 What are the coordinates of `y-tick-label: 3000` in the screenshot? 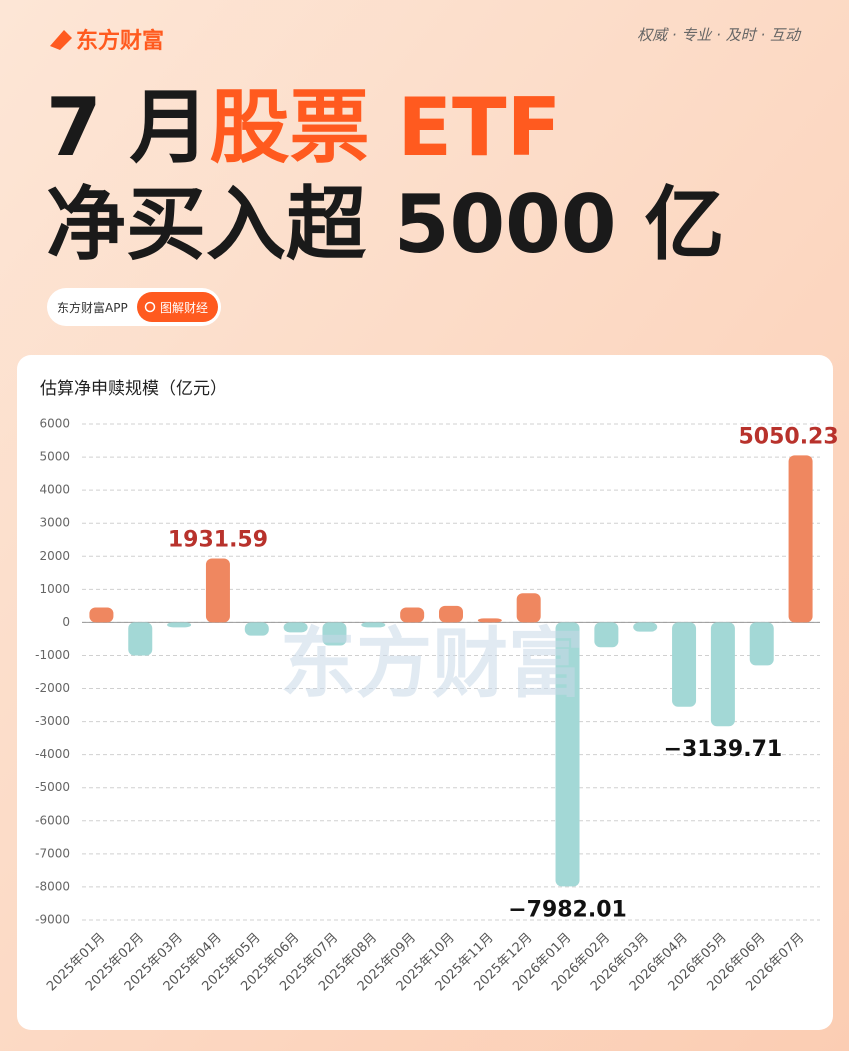 It's located at (54, 523).